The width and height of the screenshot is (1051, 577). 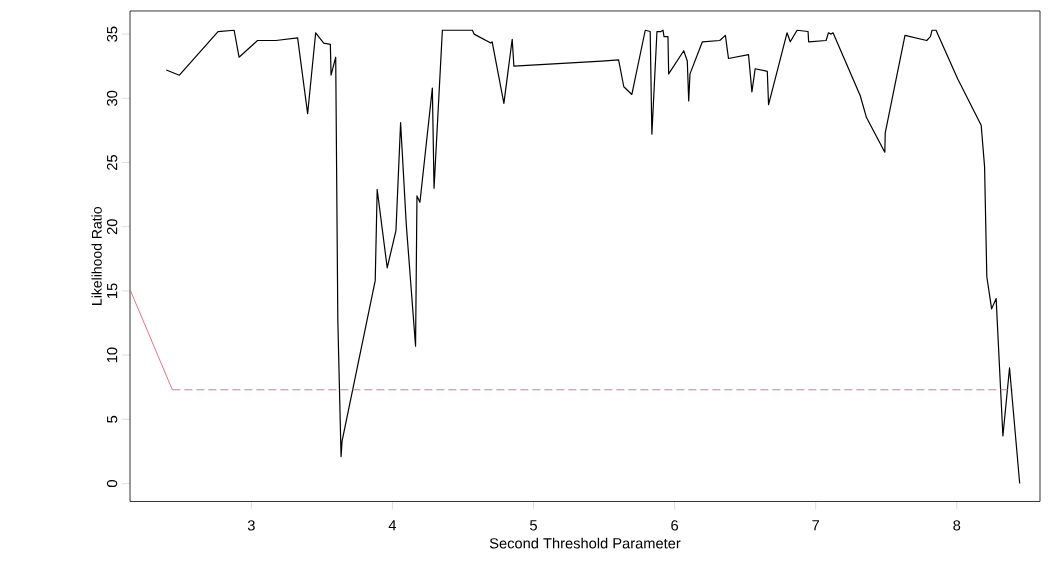 I want to click on x-tick-label: 7, so click(x=816, y=525).